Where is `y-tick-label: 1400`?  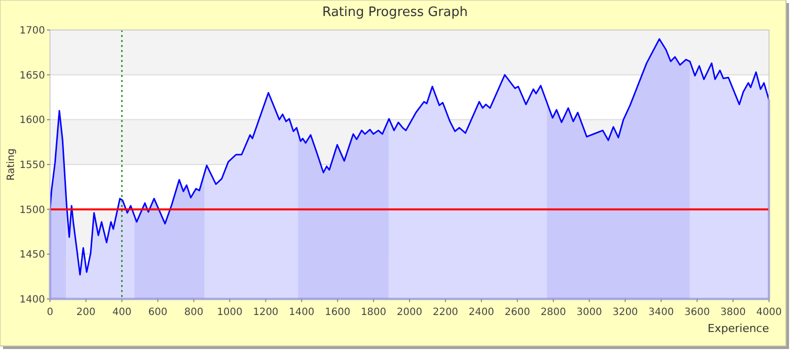 y-tick-label: 1400 is located at coordinates (32, 300).